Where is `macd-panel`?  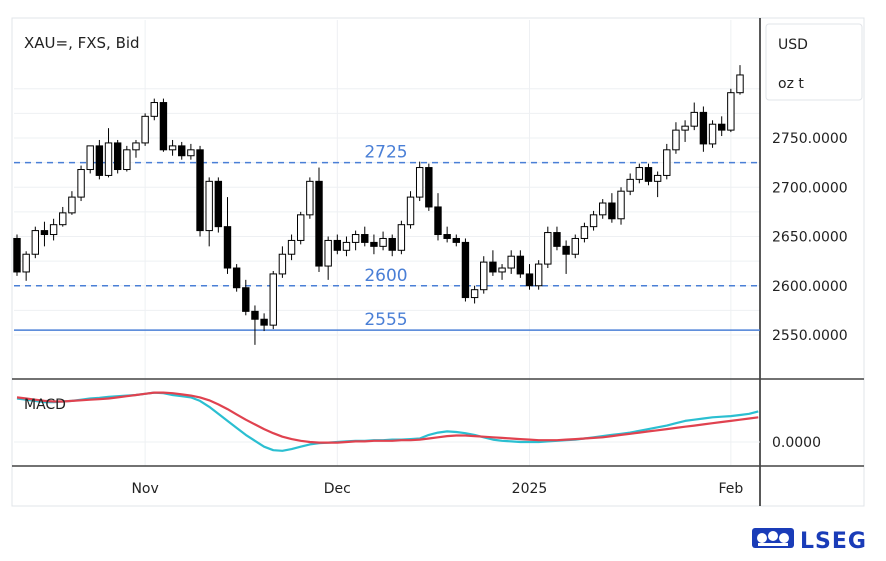 macd-panel is located at coordinates (387, 421).